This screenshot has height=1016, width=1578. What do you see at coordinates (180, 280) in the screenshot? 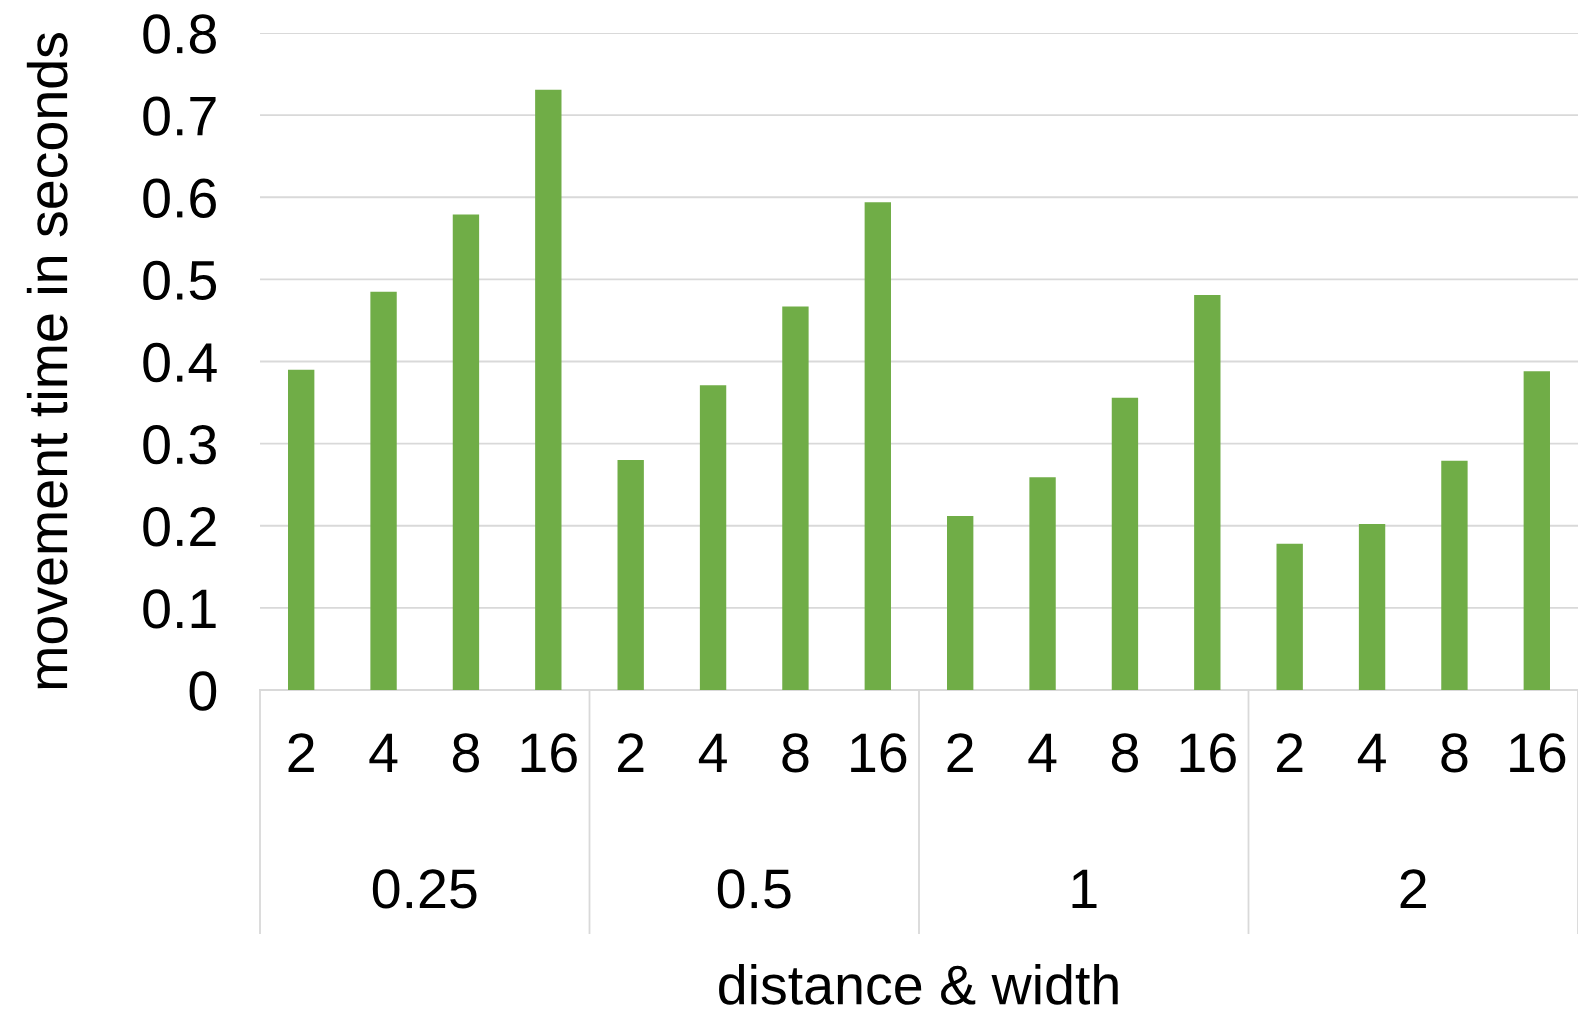
I see `y-tick-label: 0.5` at bounding box center [180, 280].